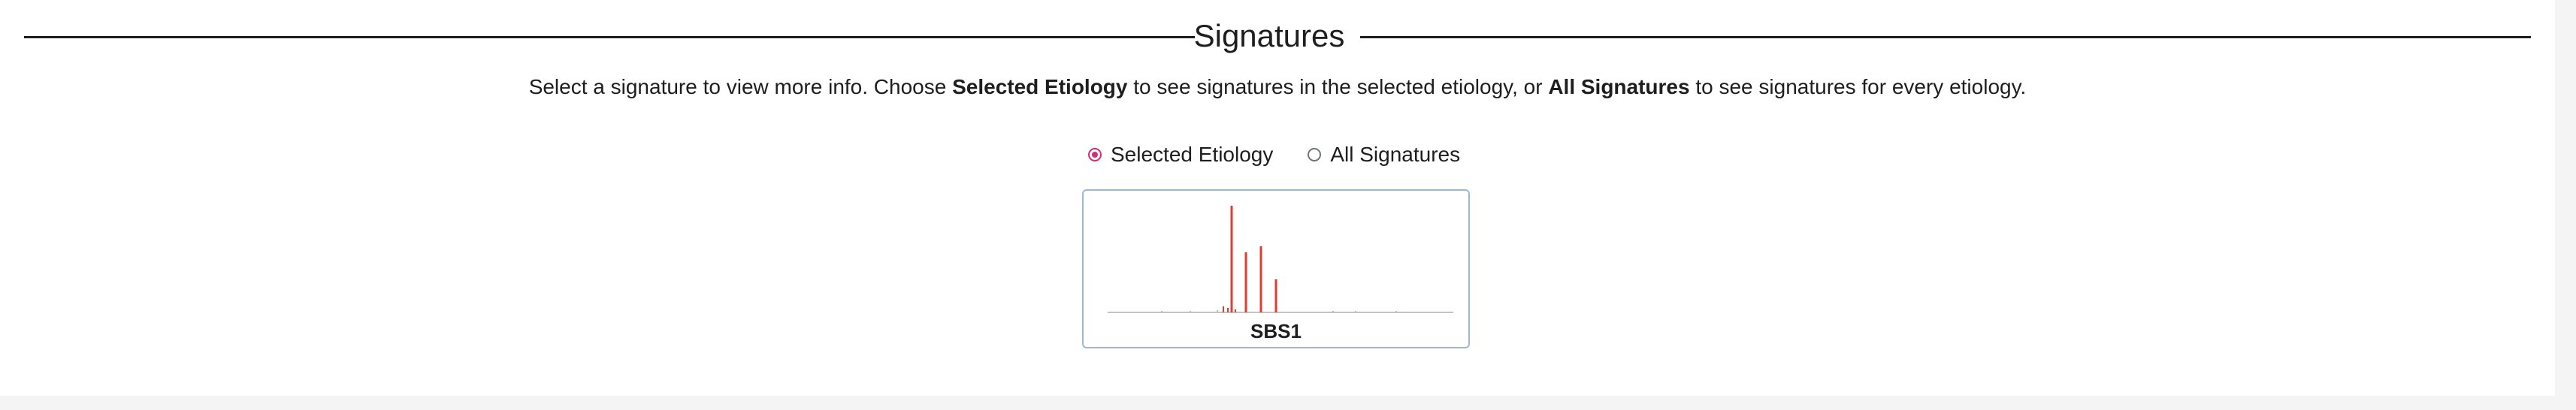  I want to click on instructions-part-3: to see signatures for every etiology., so click(1858, 86).